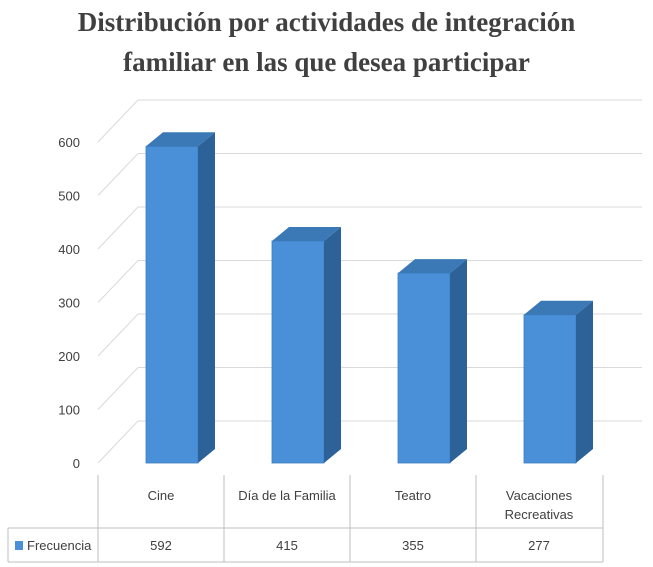 The width and height of the screenshot is (653, 567). What do you see at coordinates (19, 545) in the screenshot?
I see `legend-swatch` at bounding box center [19, 545].